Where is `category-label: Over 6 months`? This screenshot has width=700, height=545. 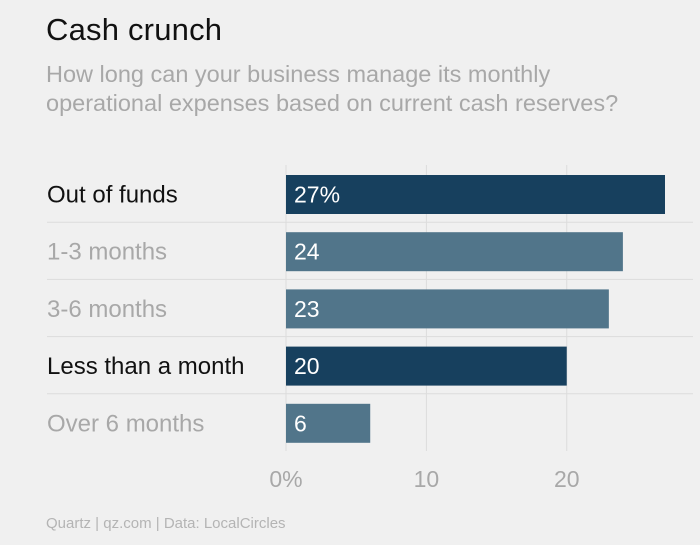
category-label: Over 6 months is located at coordinates (125, 423).